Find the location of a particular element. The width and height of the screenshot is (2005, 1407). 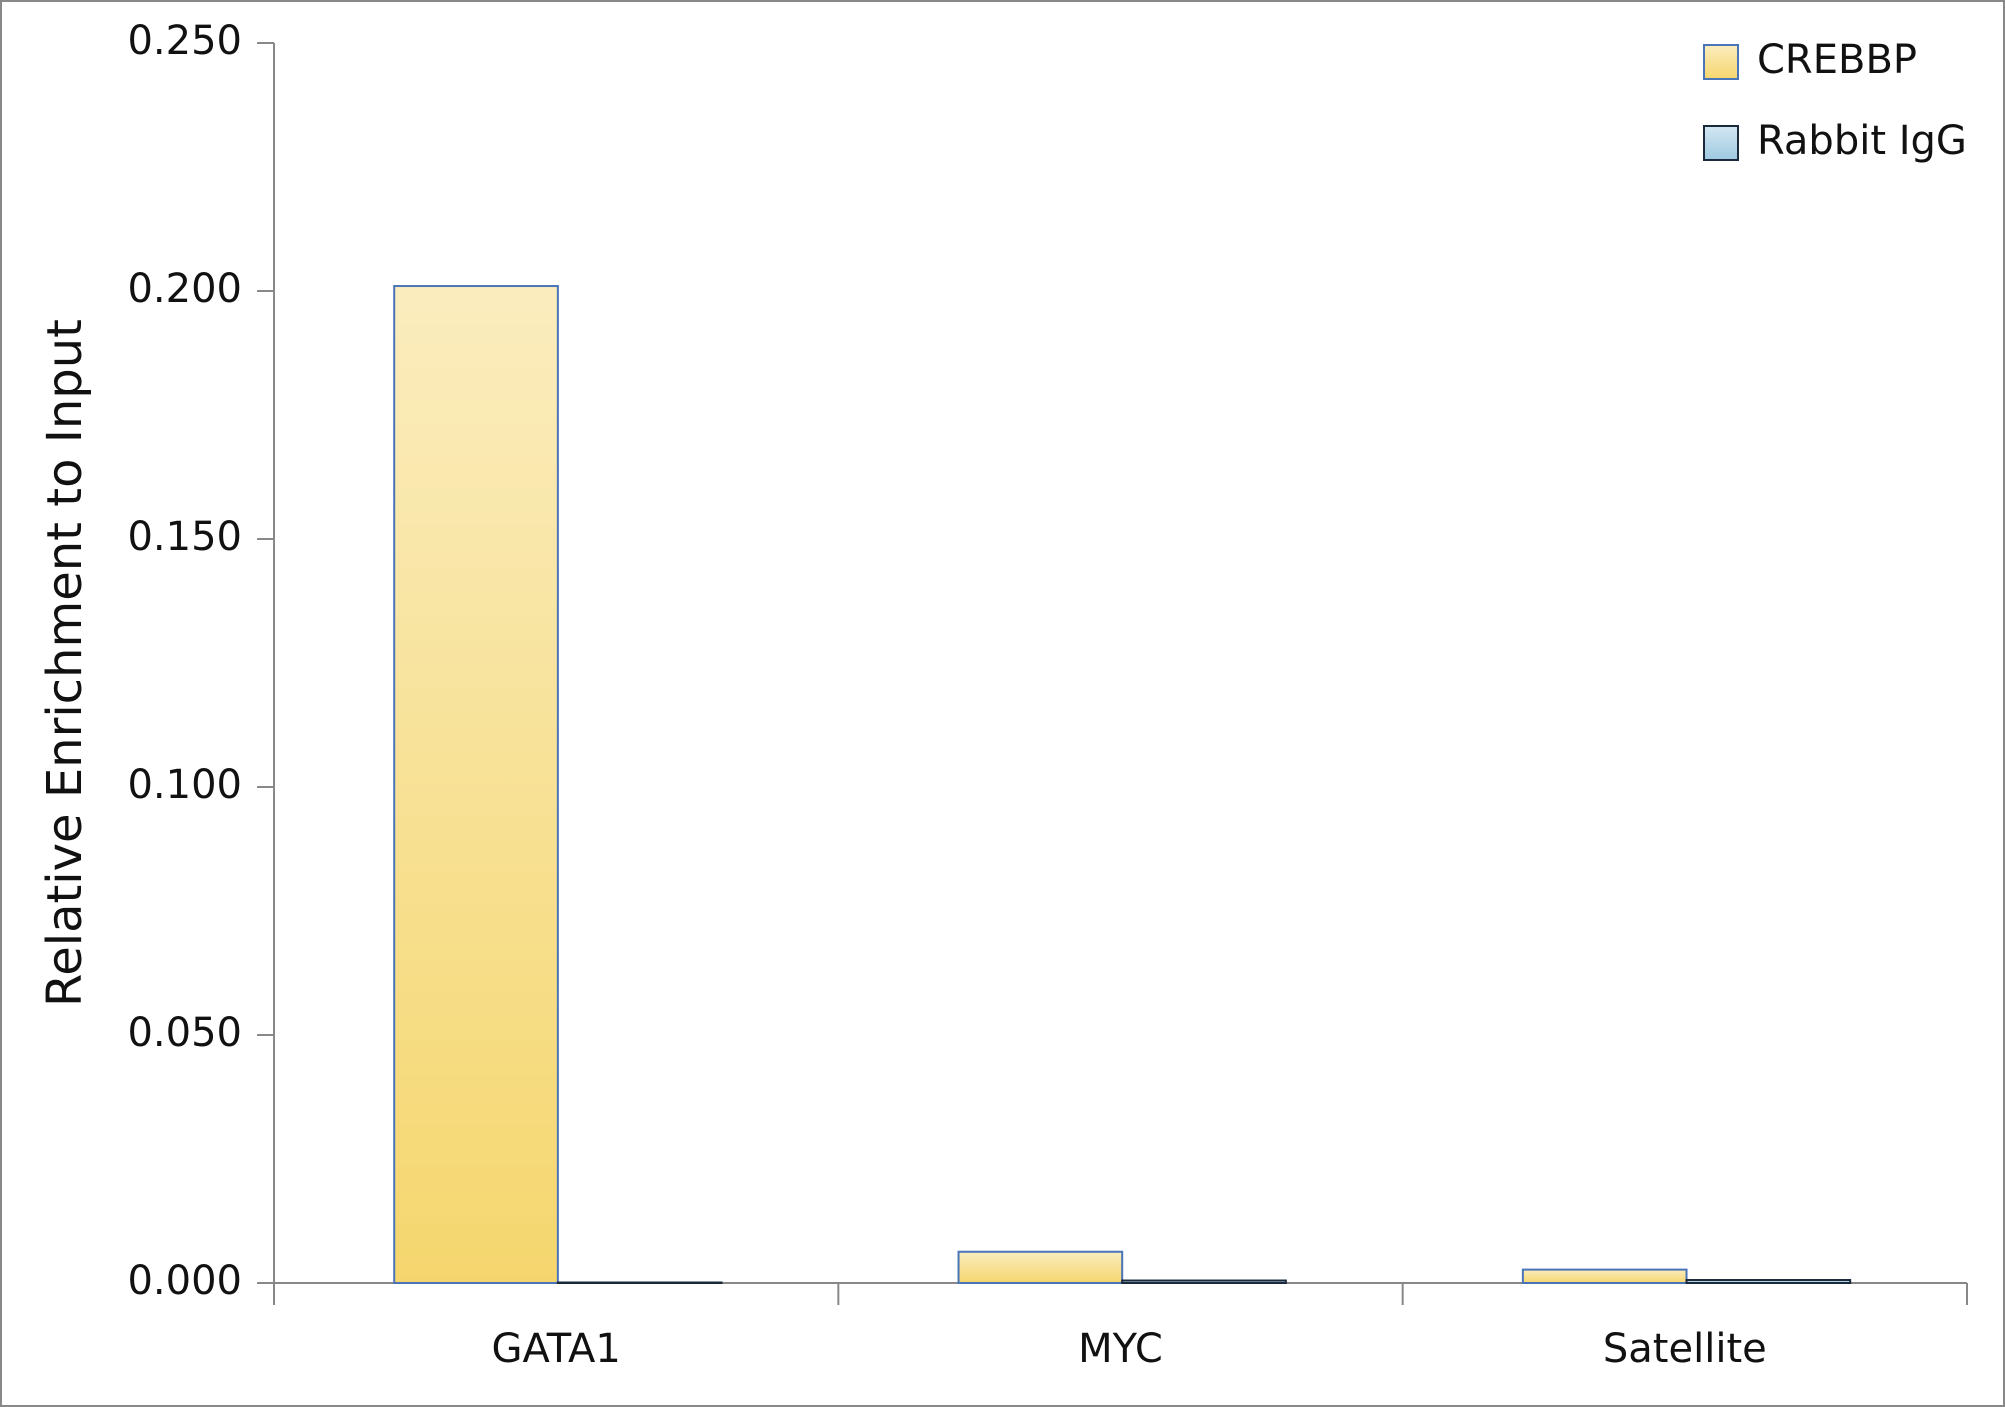

x-tick-label: Satellite is located at coordinates (1685, 1349).